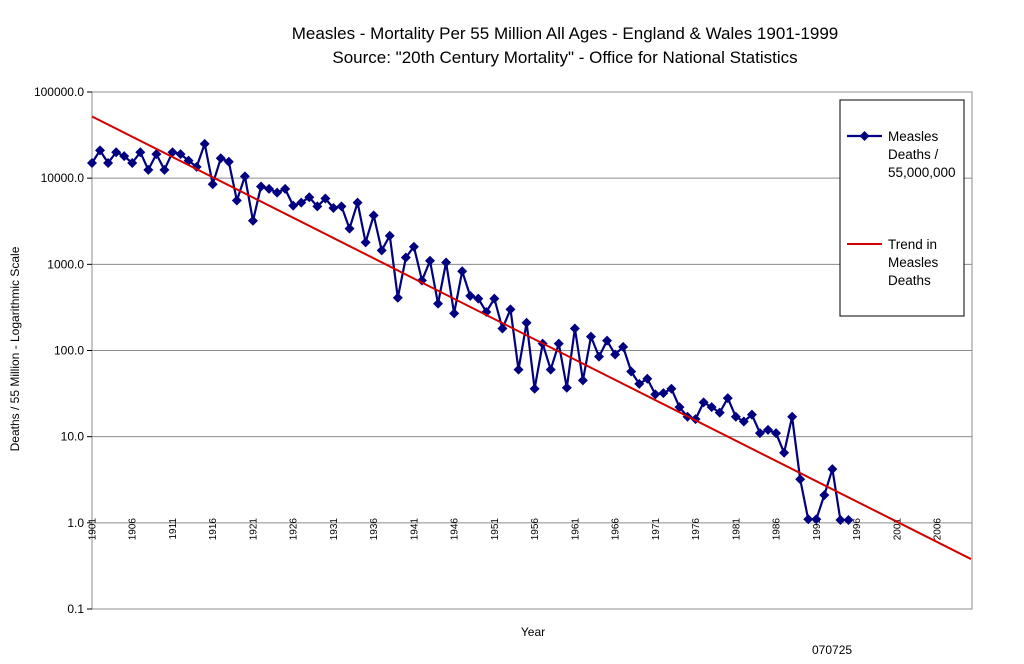  Describe the element at coordinates (93, 529) in the screenshot. I see `x-tick-label: 1901` at that location.